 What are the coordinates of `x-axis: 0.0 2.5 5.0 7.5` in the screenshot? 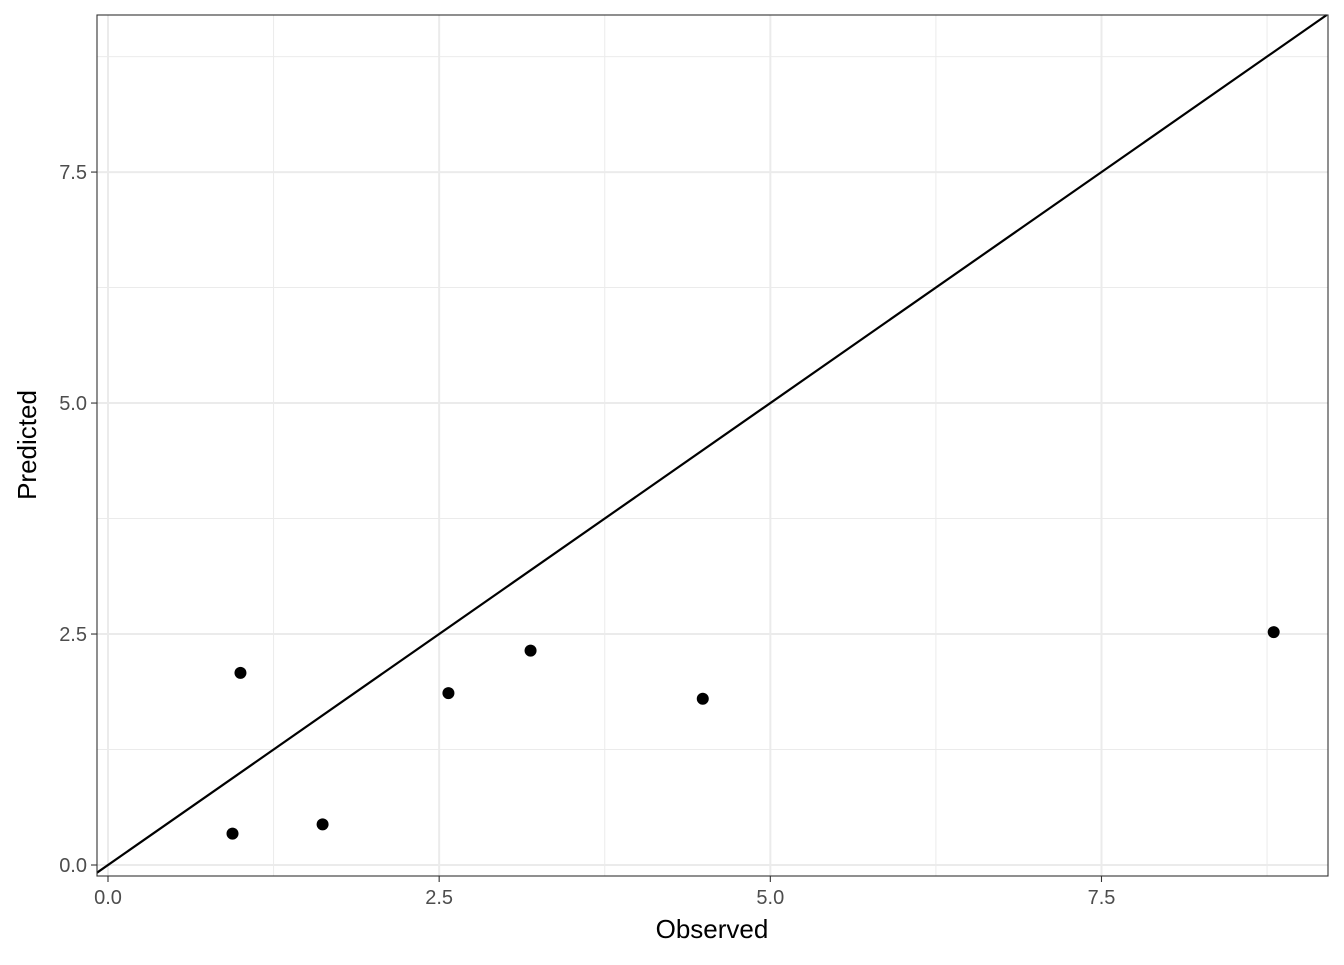 It's located at (604, 892).